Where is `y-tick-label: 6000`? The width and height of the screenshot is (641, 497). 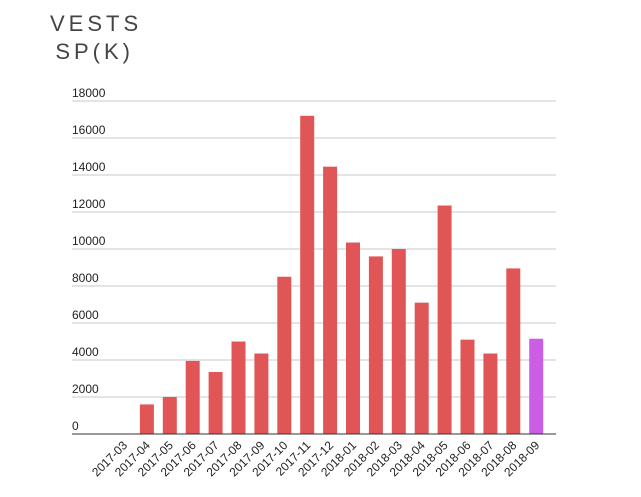
y-tick-label: 6000 is located at coordinates (85, 315).